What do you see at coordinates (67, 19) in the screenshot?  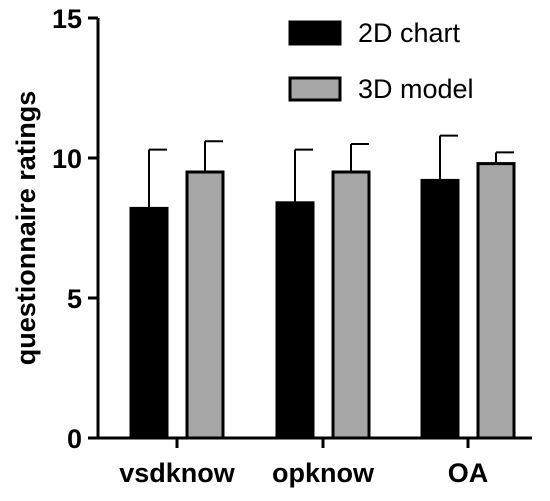 I see `y-tick-label: 15` at bounding box center [67, 19].